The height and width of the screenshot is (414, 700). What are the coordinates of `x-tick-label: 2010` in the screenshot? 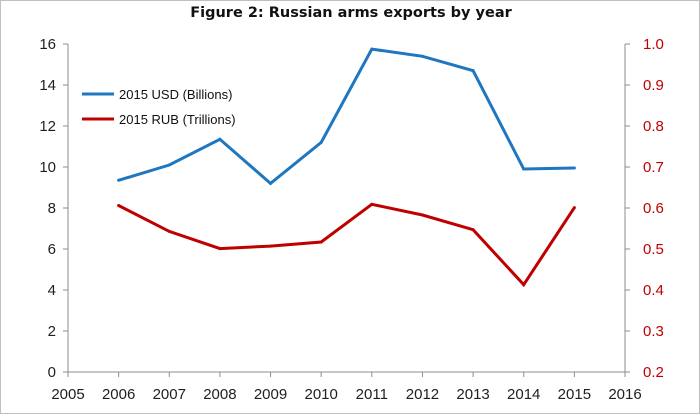 It's located at (320, 394).